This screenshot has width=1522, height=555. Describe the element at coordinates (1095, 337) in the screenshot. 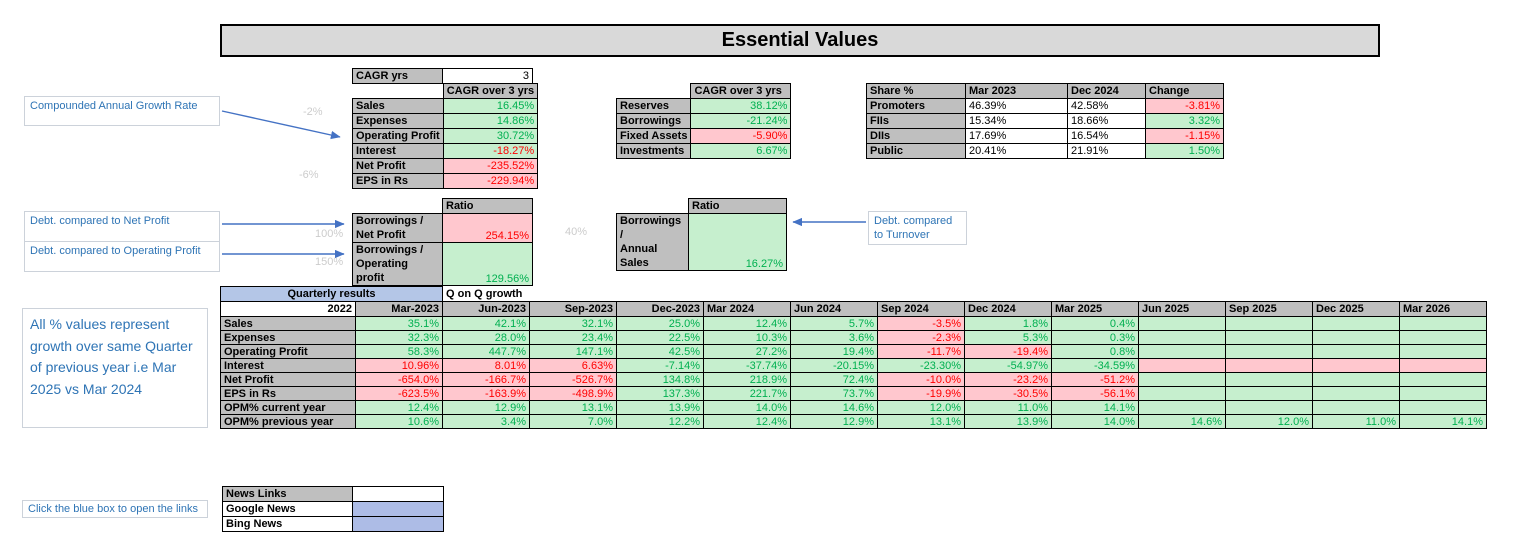

I see `expenses-mar-2025: 0.3%` at that location.